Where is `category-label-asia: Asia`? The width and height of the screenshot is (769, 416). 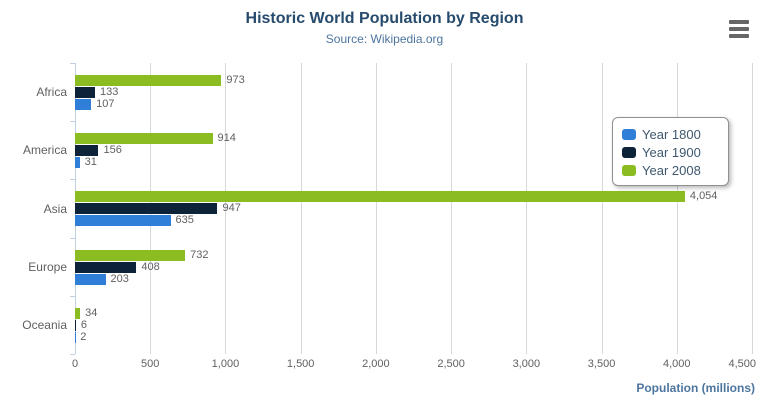 category-label-asia: Asia is located at coordinates (55, 208).